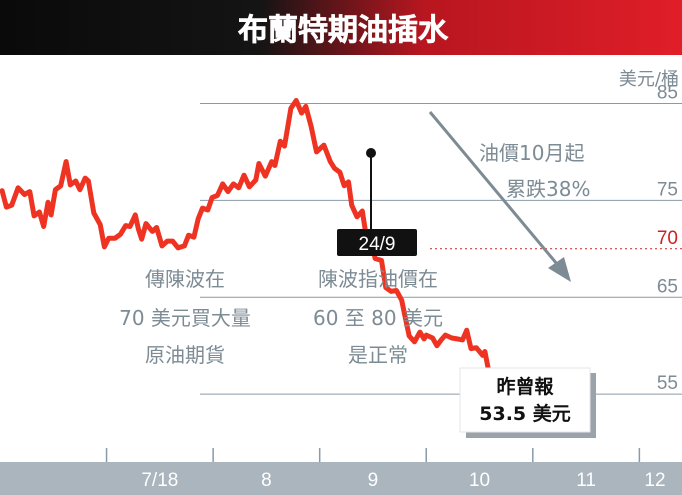  I want to click on x-tick-9: 9, so click(373, 480).